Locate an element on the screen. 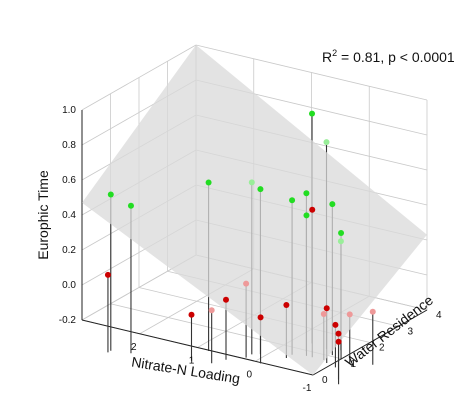 The width and height of the screenshot is (474, 405). x-tick-label: 1 is located at coordinates (192, 361).